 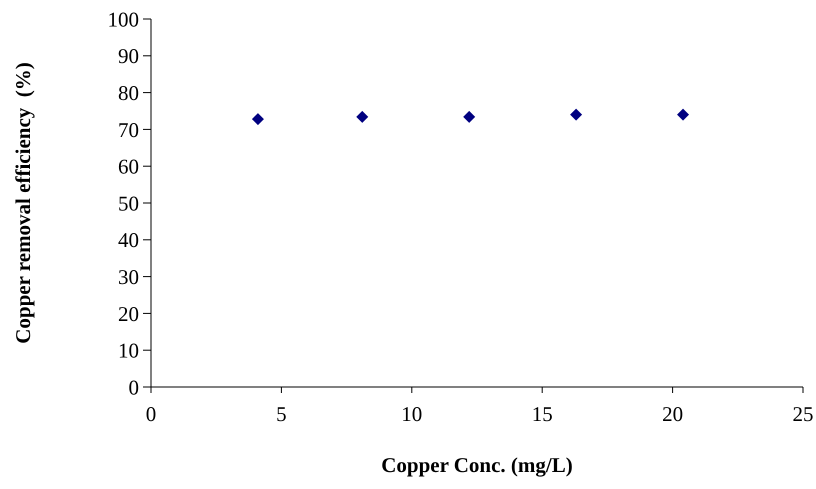 I want to click on x-tick-label: 10, so click(x=411, y=414).